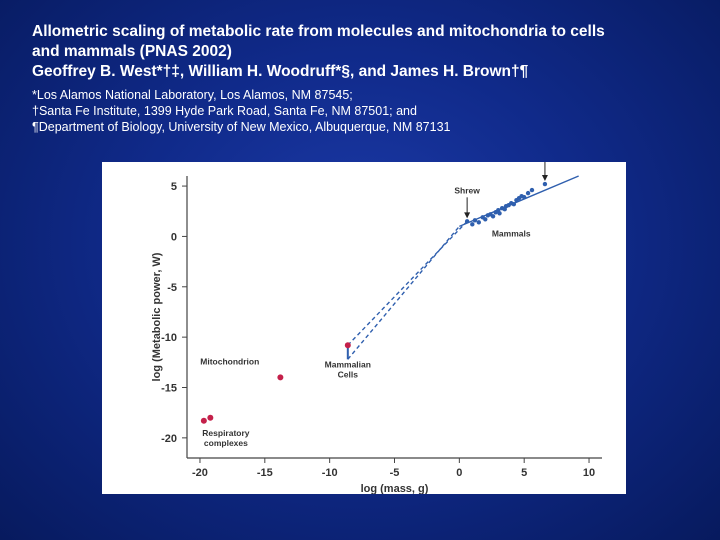 Image resolution: width=720 pixels, height=540 pixels. What do you see at coordinates (226, 433) in the screenshot?
I see `annotation-label: Respiratory` at bounding box center [226, 433].